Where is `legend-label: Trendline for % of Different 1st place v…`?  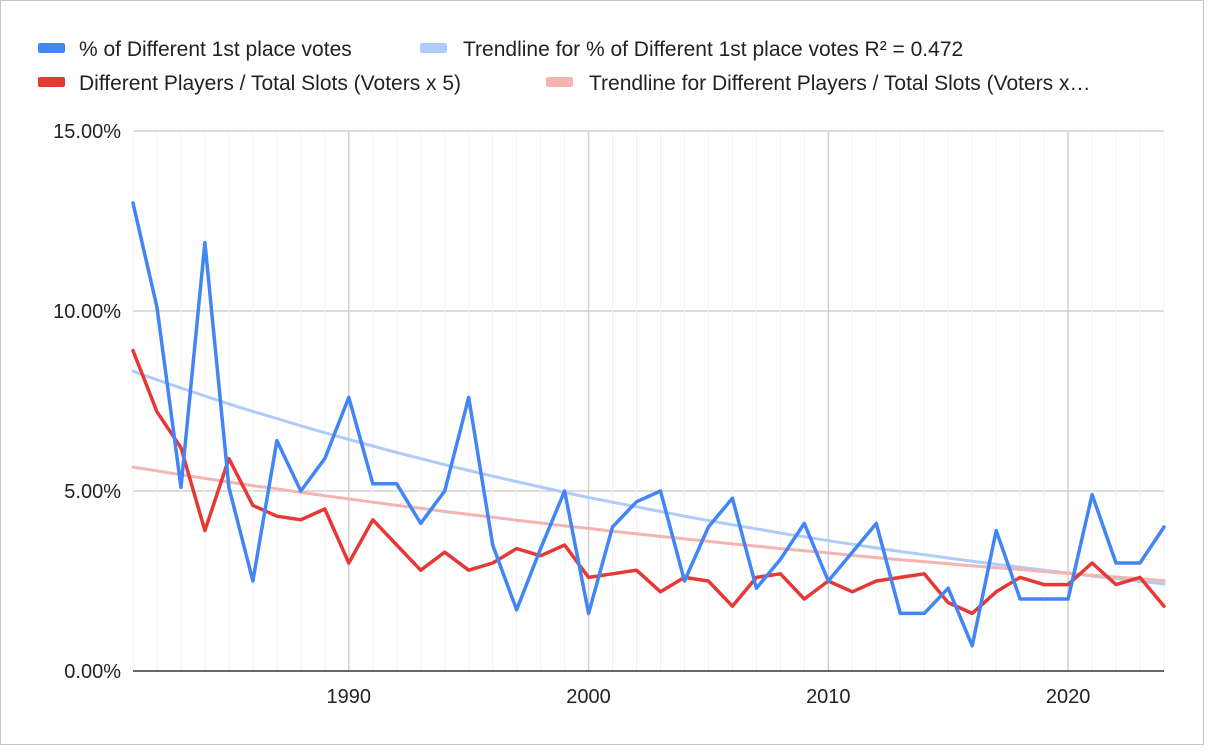
legend-label: Trendline for % of Different 1st place v… is located at coordinates (713, 49).